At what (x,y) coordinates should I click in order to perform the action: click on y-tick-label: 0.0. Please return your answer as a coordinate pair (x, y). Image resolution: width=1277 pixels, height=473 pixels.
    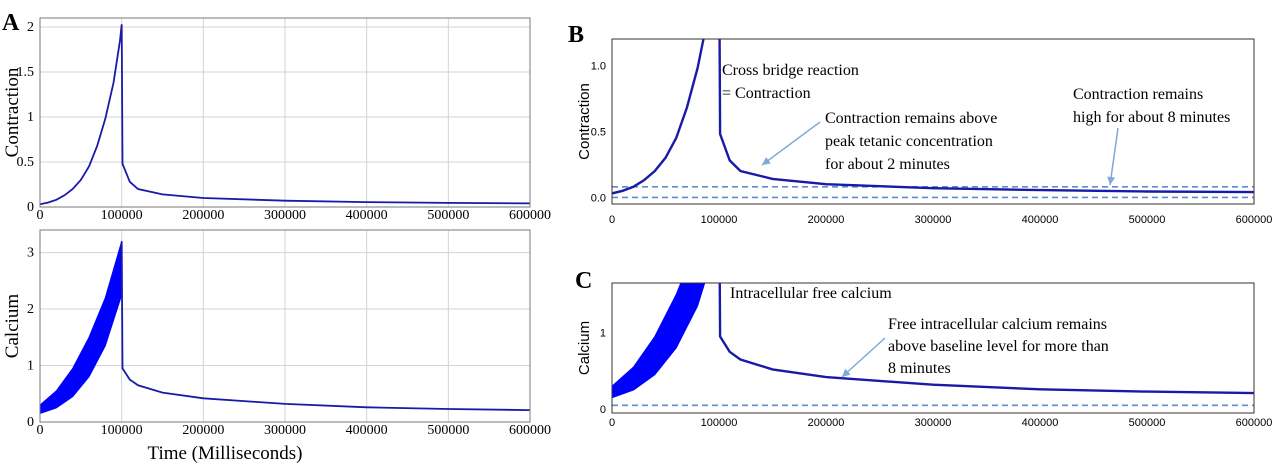
    Looking at the image, I should click on (598, 198).